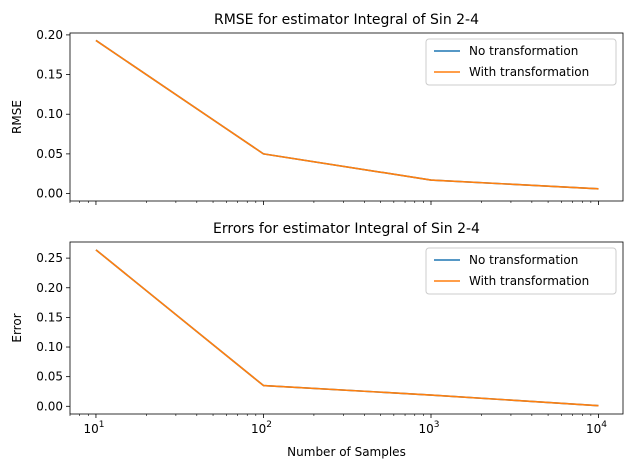 The image size is (630, 469). What do you see at coordinates (269, 425) in the screenshot?
I see `x-tick-label-exponent: 2` at bounding box center [269, 425].